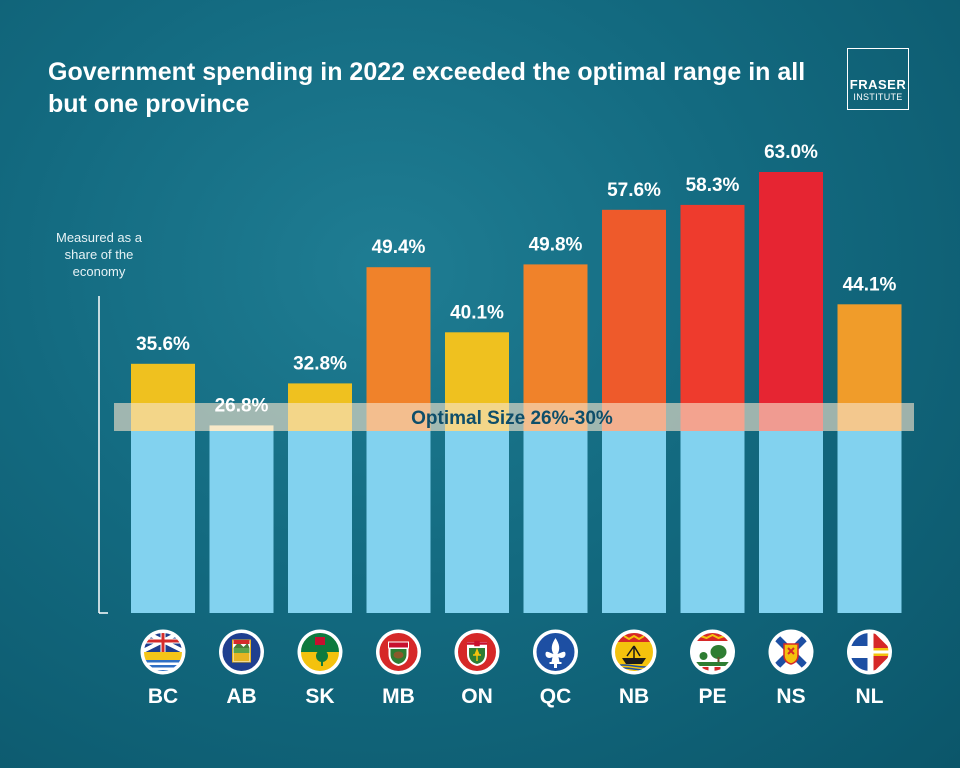 The height and width of the screenshot is (768, 960). Describe the element at coordinates (555, 522) in the screenshot. I see `bar-base-qc` at that location.